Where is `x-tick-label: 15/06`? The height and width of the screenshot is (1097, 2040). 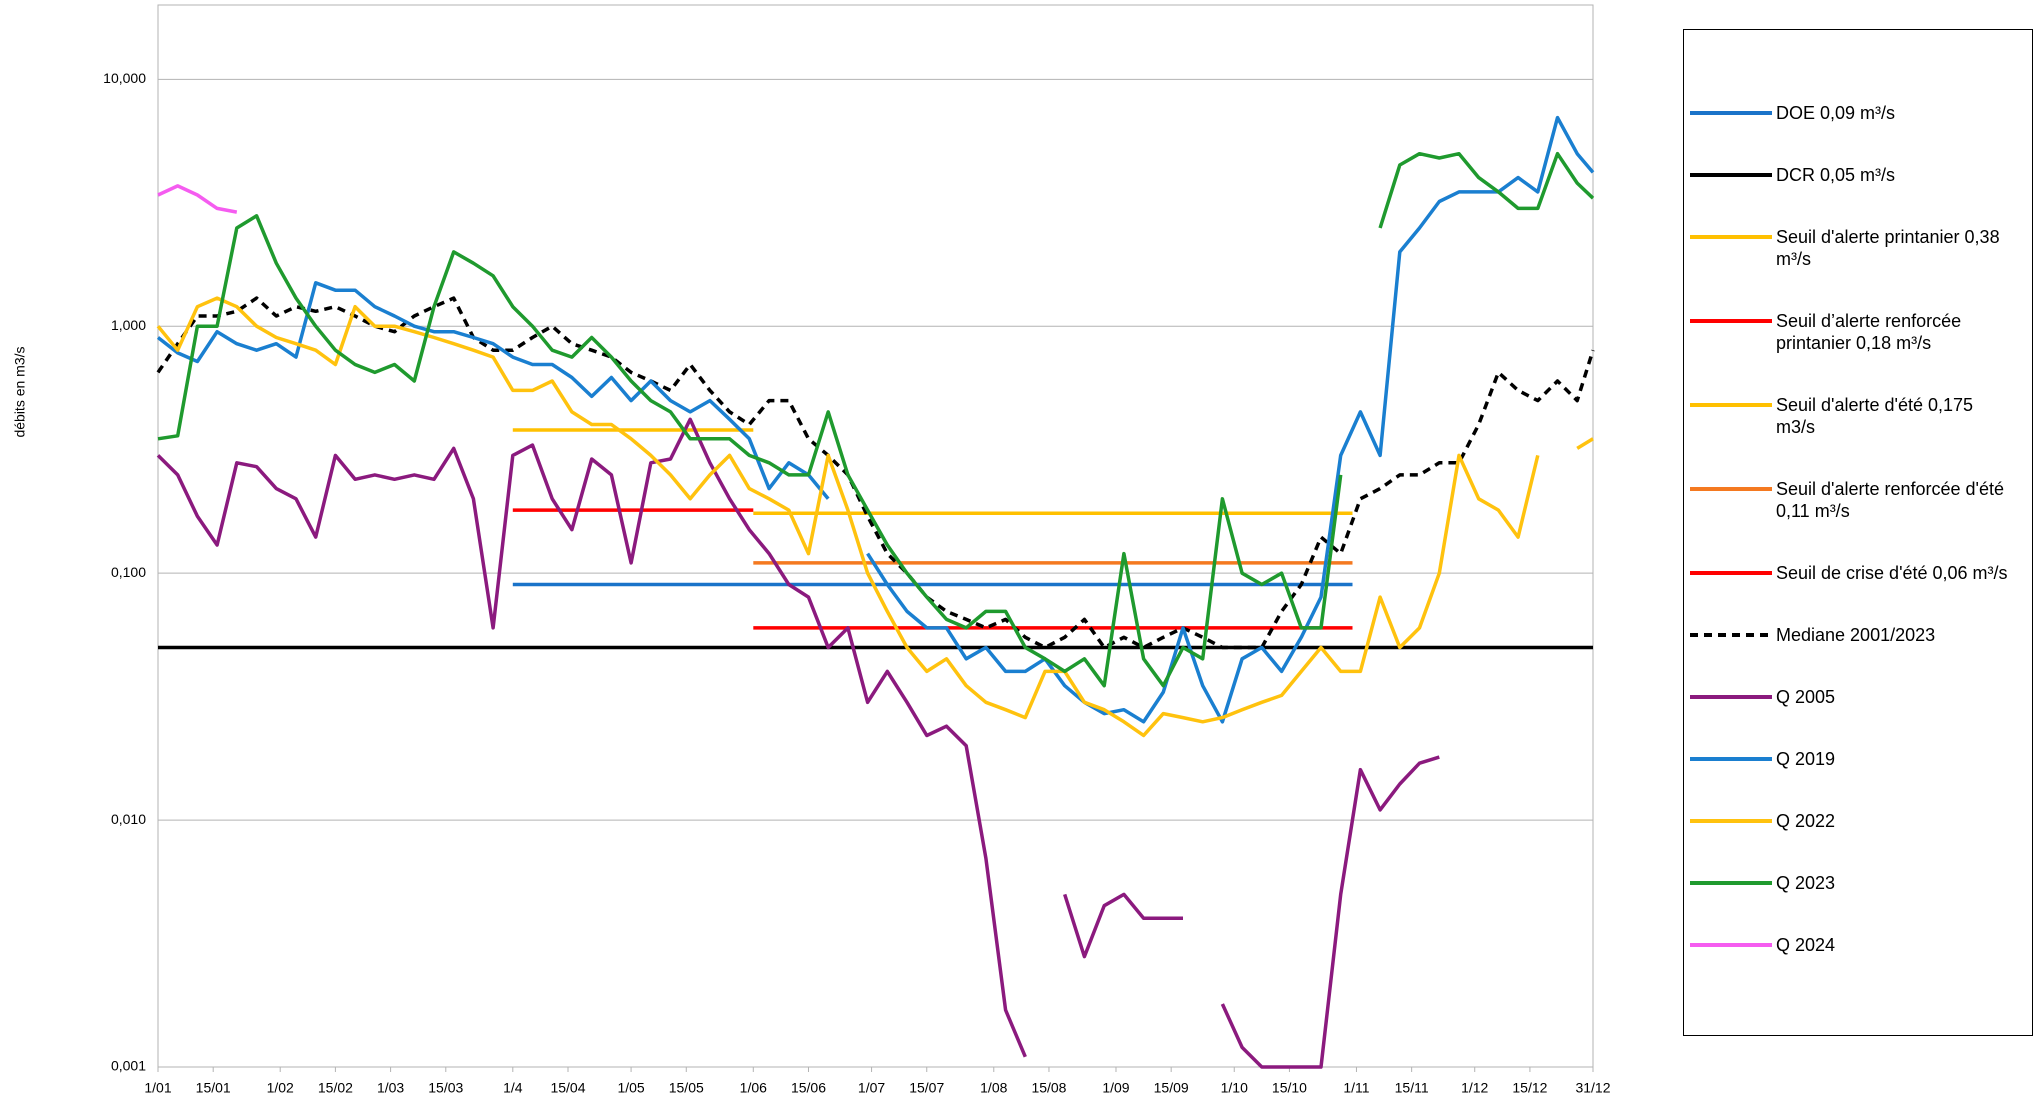 x-tick-label: 15/06 is located at coordinates (808, 1088).